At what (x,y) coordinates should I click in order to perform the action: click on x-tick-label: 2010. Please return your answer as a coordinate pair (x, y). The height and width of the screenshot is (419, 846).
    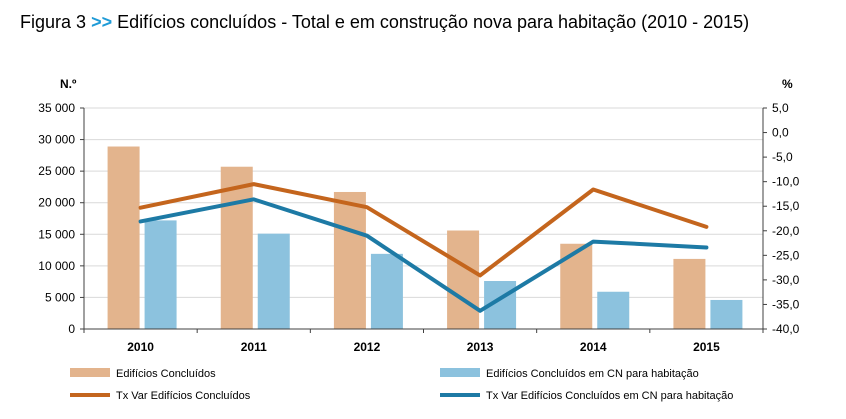
    Looking at the image, I should click on (140, 347).